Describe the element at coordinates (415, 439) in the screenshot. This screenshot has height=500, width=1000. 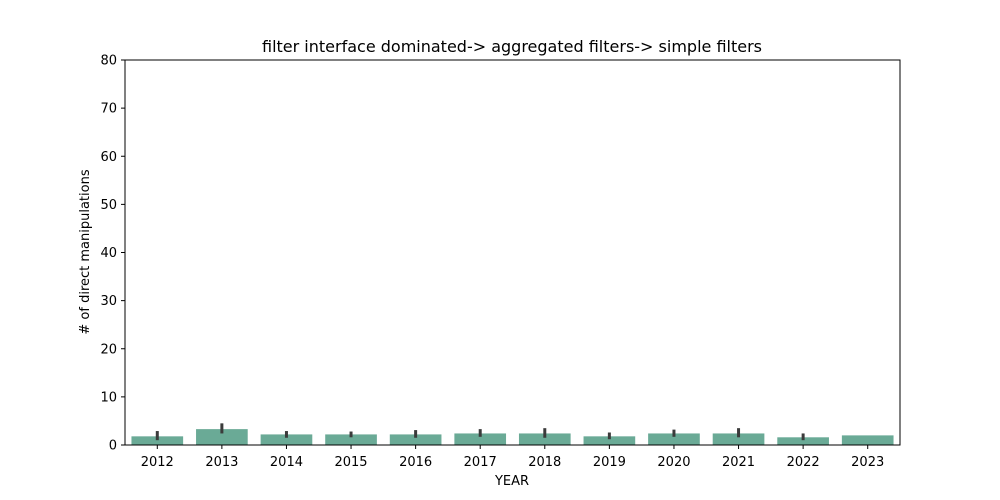
I see `bar-2016` at that location.